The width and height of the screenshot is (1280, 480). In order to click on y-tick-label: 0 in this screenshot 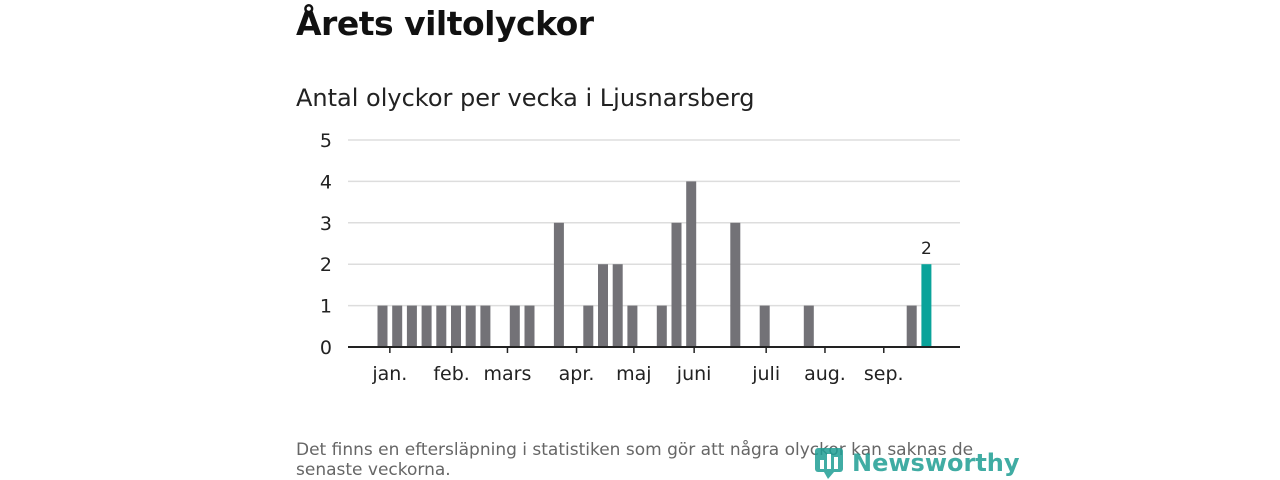, I will do `click(326, 348)`.